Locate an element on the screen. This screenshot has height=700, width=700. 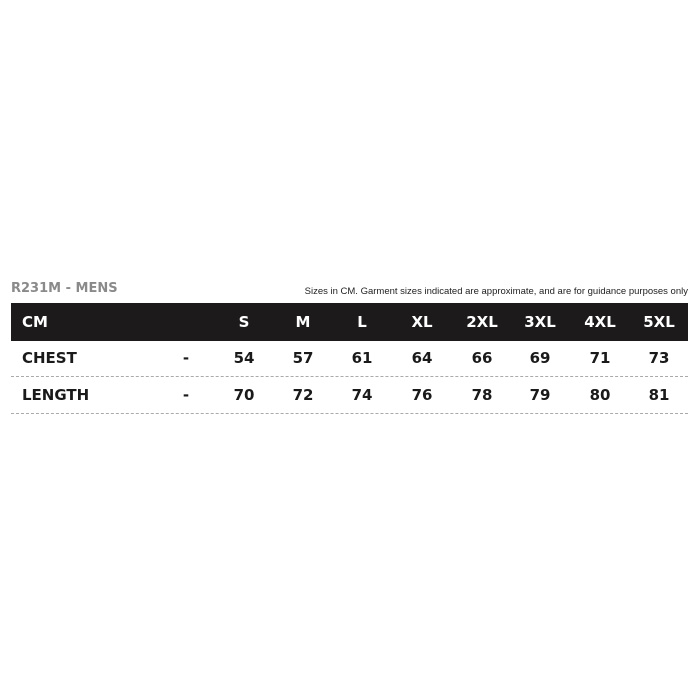
size-header: S is located at coordinates (244, 322).